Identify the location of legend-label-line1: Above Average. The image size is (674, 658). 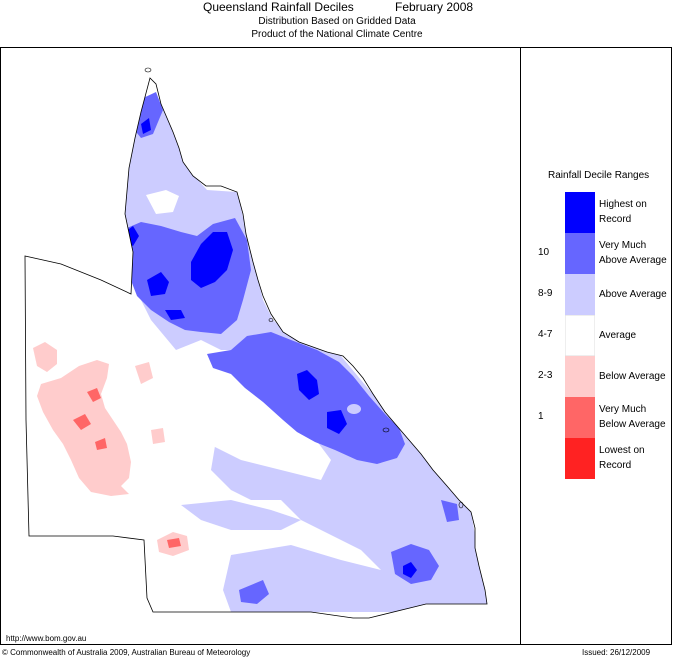
(633, 294).